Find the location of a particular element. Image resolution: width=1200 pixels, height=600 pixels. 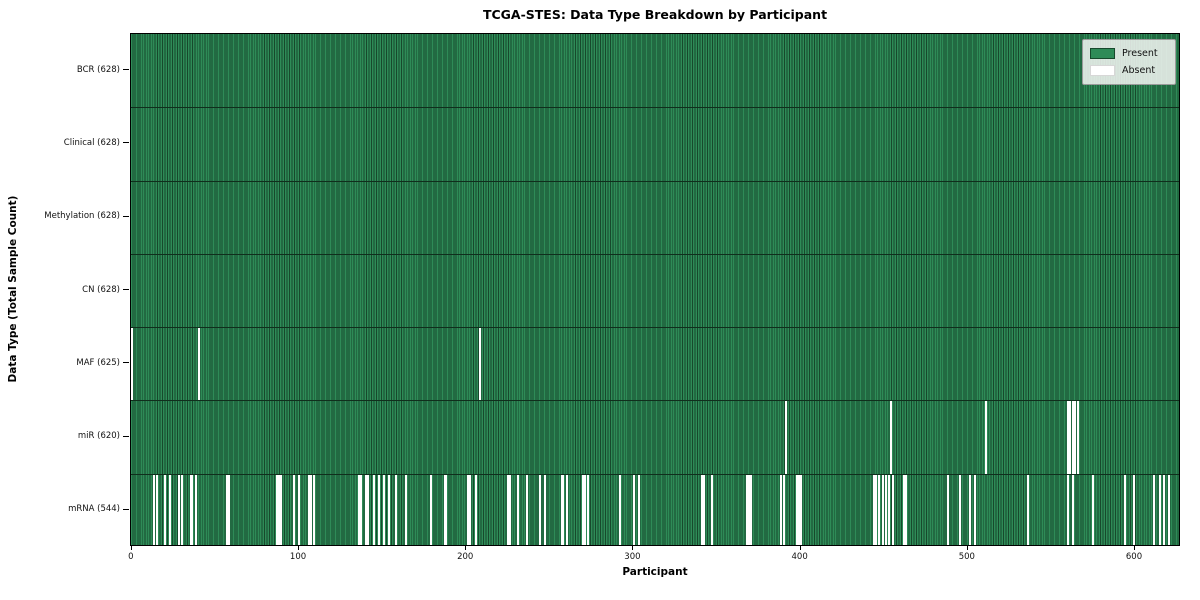

heatmap-row-MAF is located at coordinates (655, 364).